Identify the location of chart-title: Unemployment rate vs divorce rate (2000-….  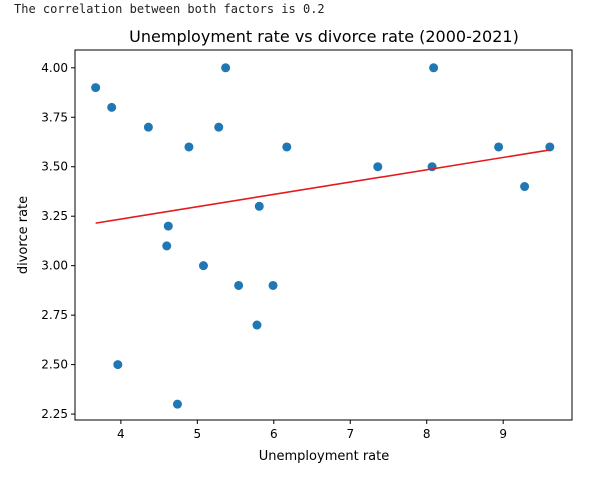
(324, 36).